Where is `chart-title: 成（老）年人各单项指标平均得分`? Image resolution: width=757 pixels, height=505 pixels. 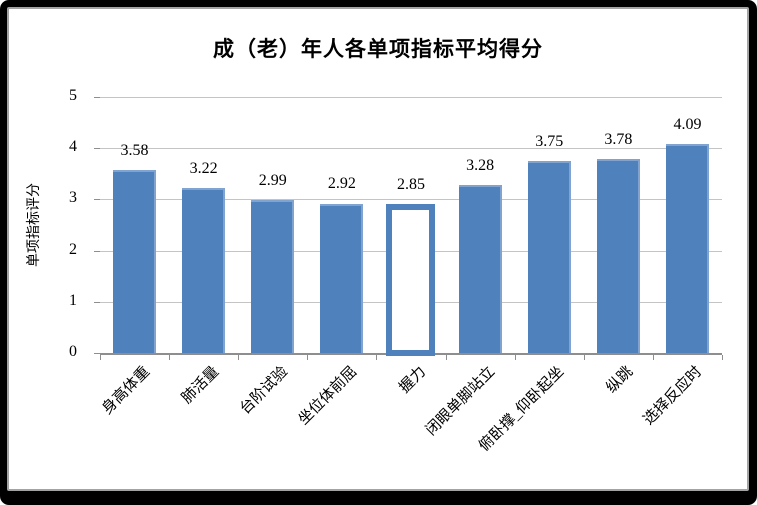 chart-title: 成（老）年人各单项指标平均得分 is located at coordinates (378, 49).